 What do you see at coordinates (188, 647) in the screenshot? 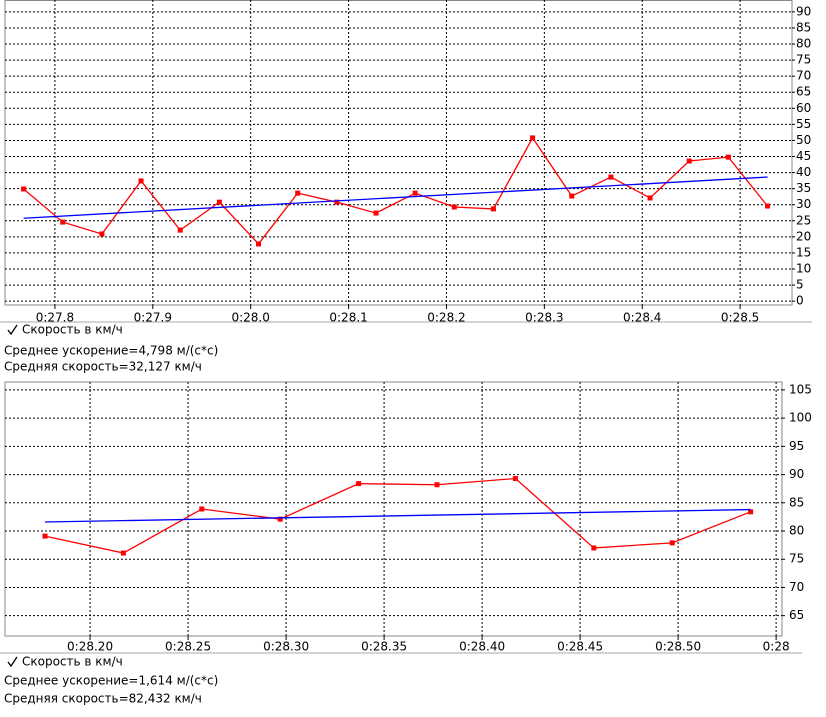
I see `x-tick-label: 0:28.25` at bounding box center [188, 647].